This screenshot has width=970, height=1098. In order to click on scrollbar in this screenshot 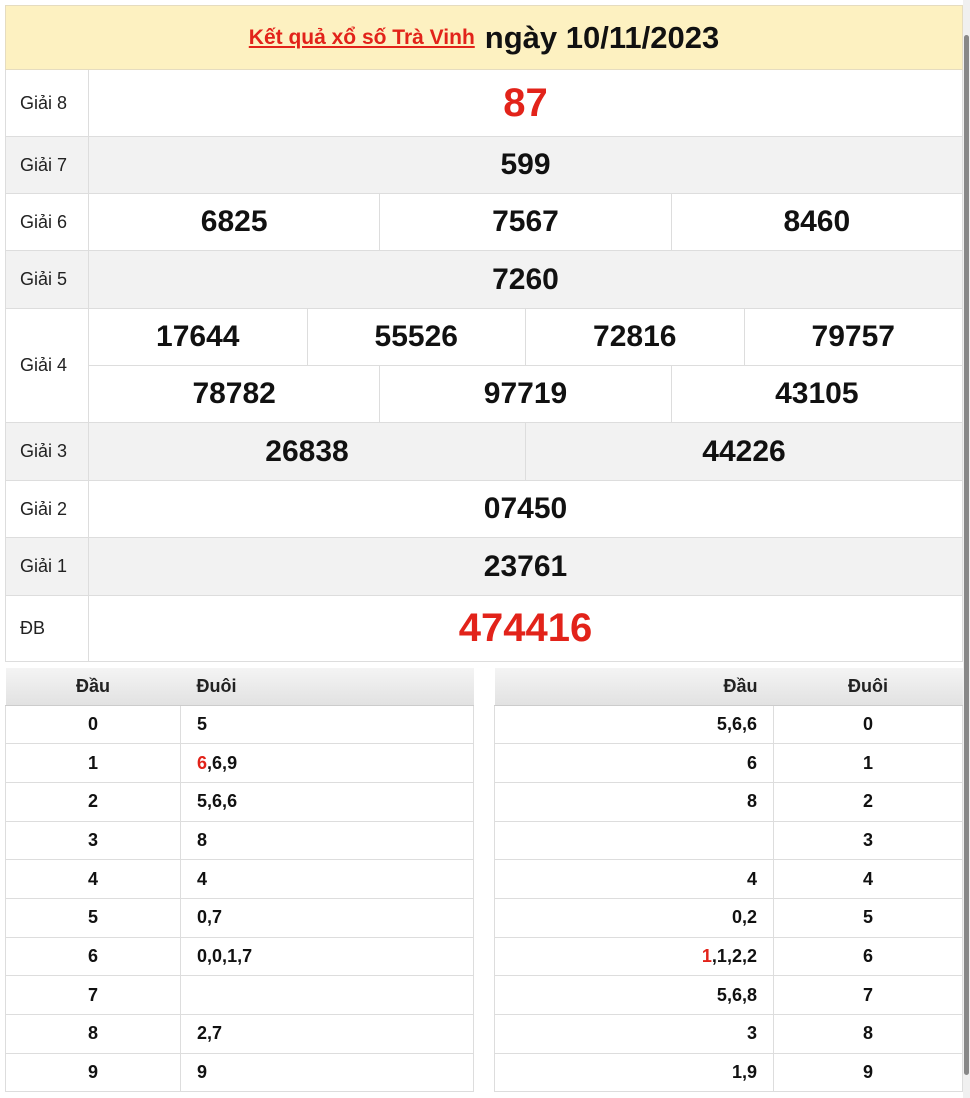, I will do `click(966, 549)`.